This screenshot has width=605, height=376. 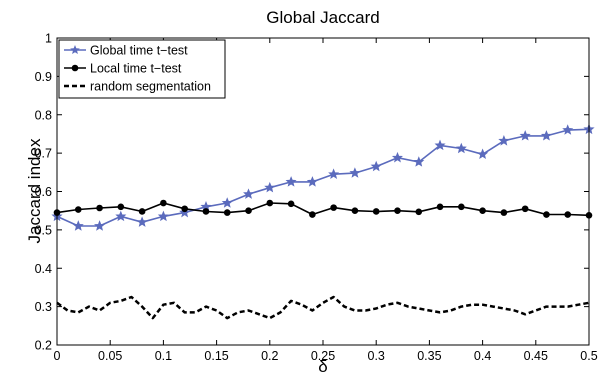 What do you see at coordinates (48, 39) in the screenshot?
I see `y-tick-label: 1` at bounding box center [48, 39].